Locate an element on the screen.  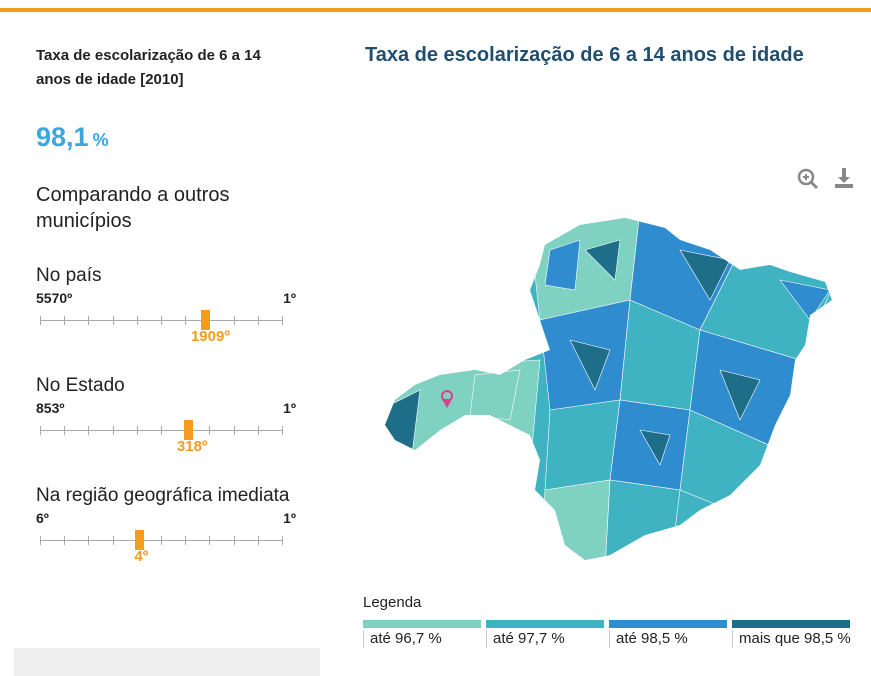
unit: % is located at coordinates (100, 140).